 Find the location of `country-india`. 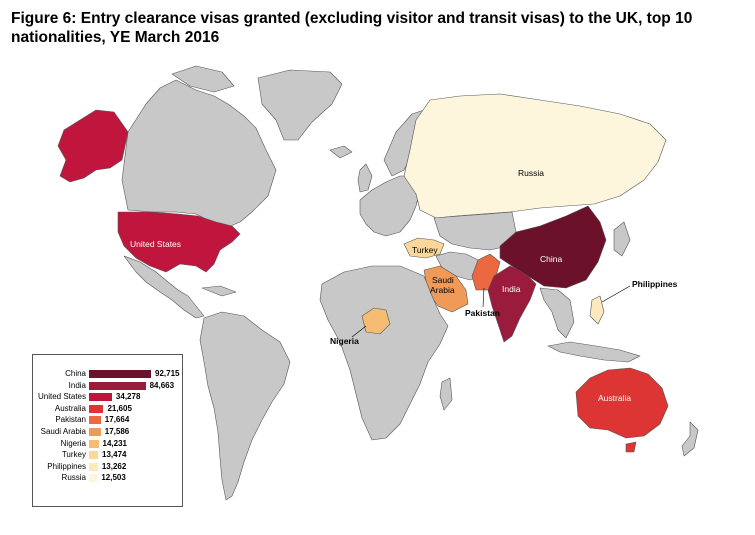

country-india is located at coordinates (512, 304).